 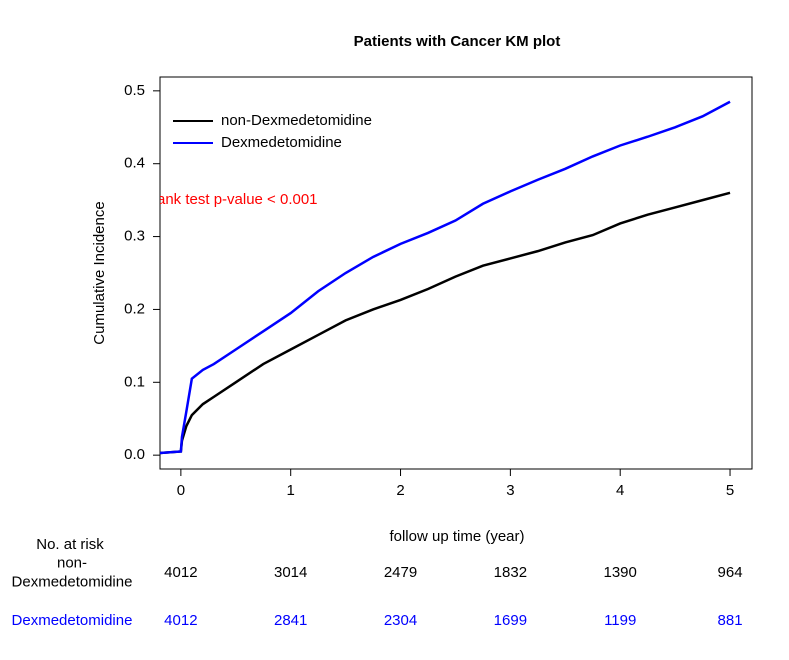 I want to click on risk-count: 2304, so click(x=400, y=620).